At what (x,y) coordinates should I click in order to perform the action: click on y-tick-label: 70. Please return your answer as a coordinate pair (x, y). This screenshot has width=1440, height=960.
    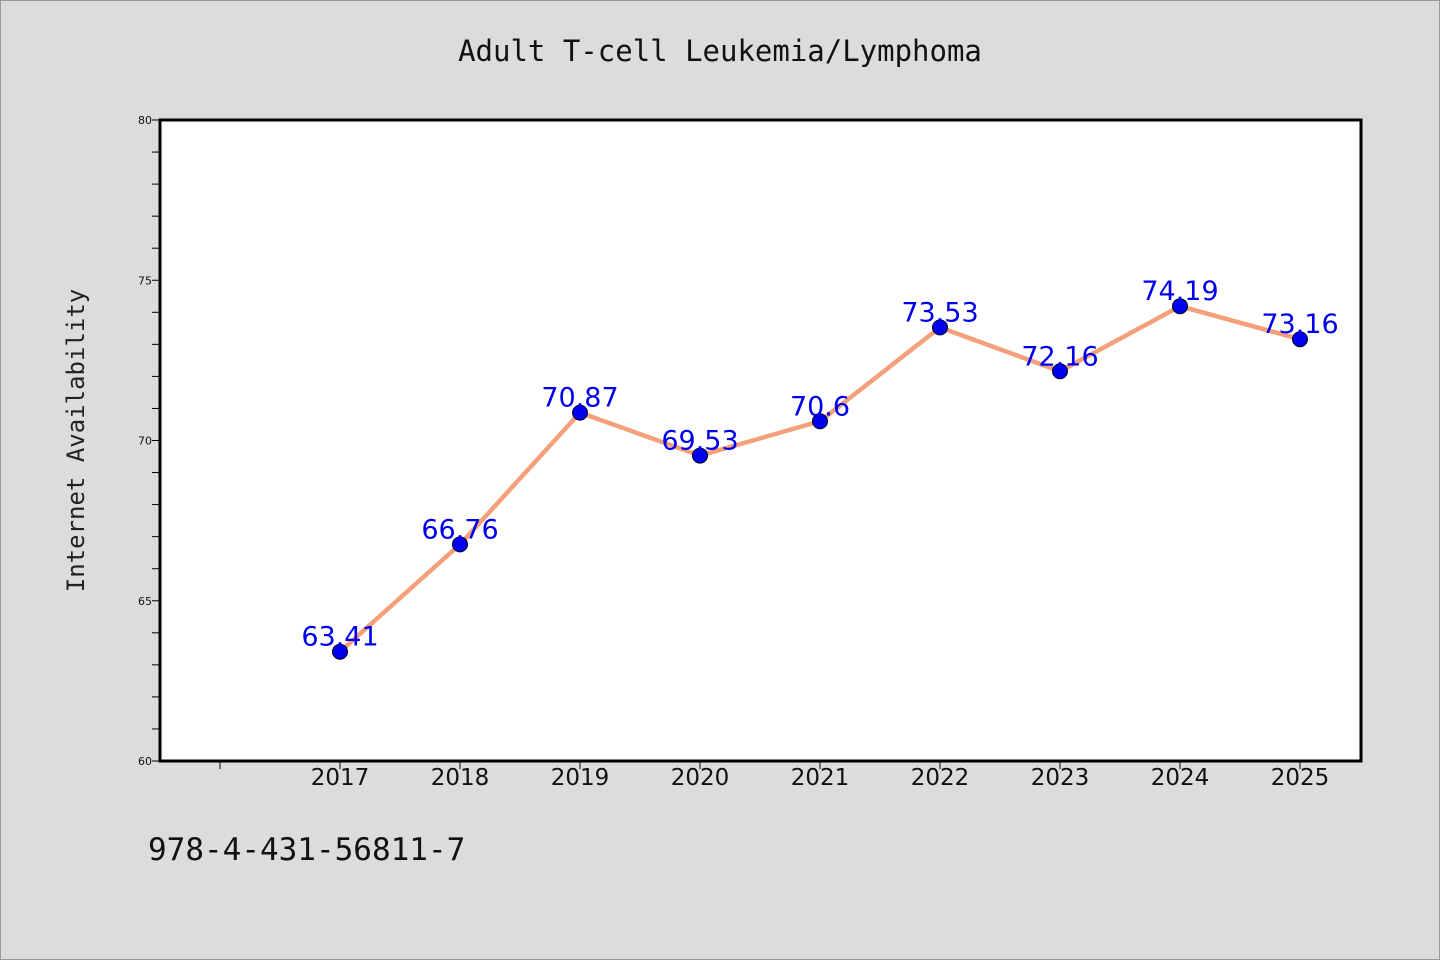
    Looking at the image, I should click on (145, 441).